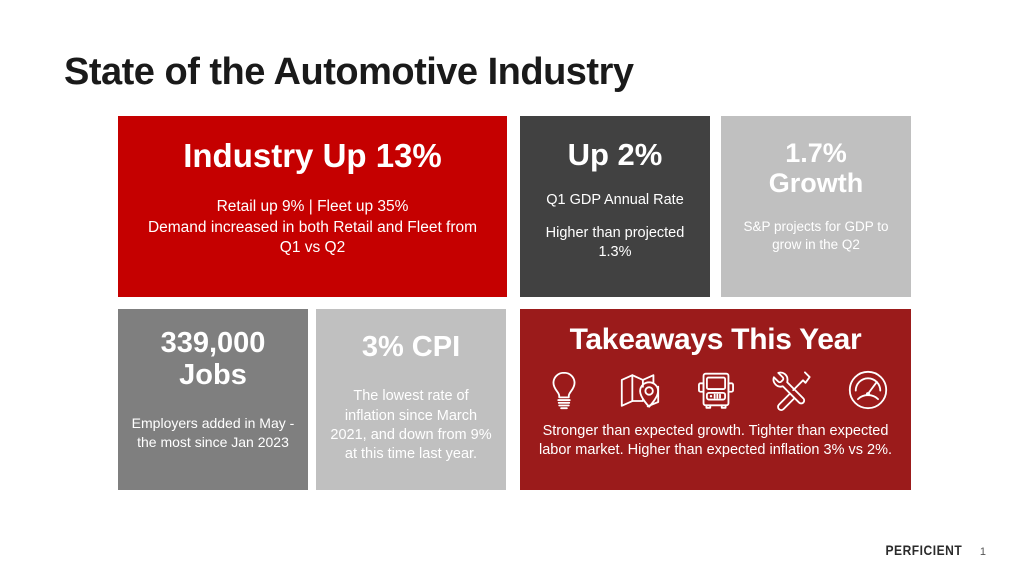 This screenshot has height=576, width=1024. I want to click on stat-card-growth-headline-line1: 1.7%, so click(816, 153).